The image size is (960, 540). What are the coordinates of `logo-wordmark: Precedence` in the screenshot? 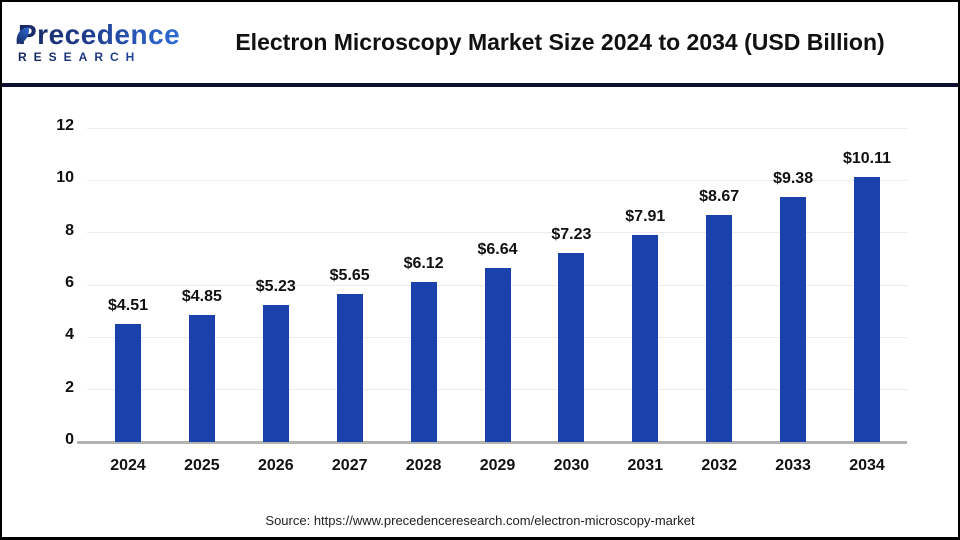 It's located at (99, 34).